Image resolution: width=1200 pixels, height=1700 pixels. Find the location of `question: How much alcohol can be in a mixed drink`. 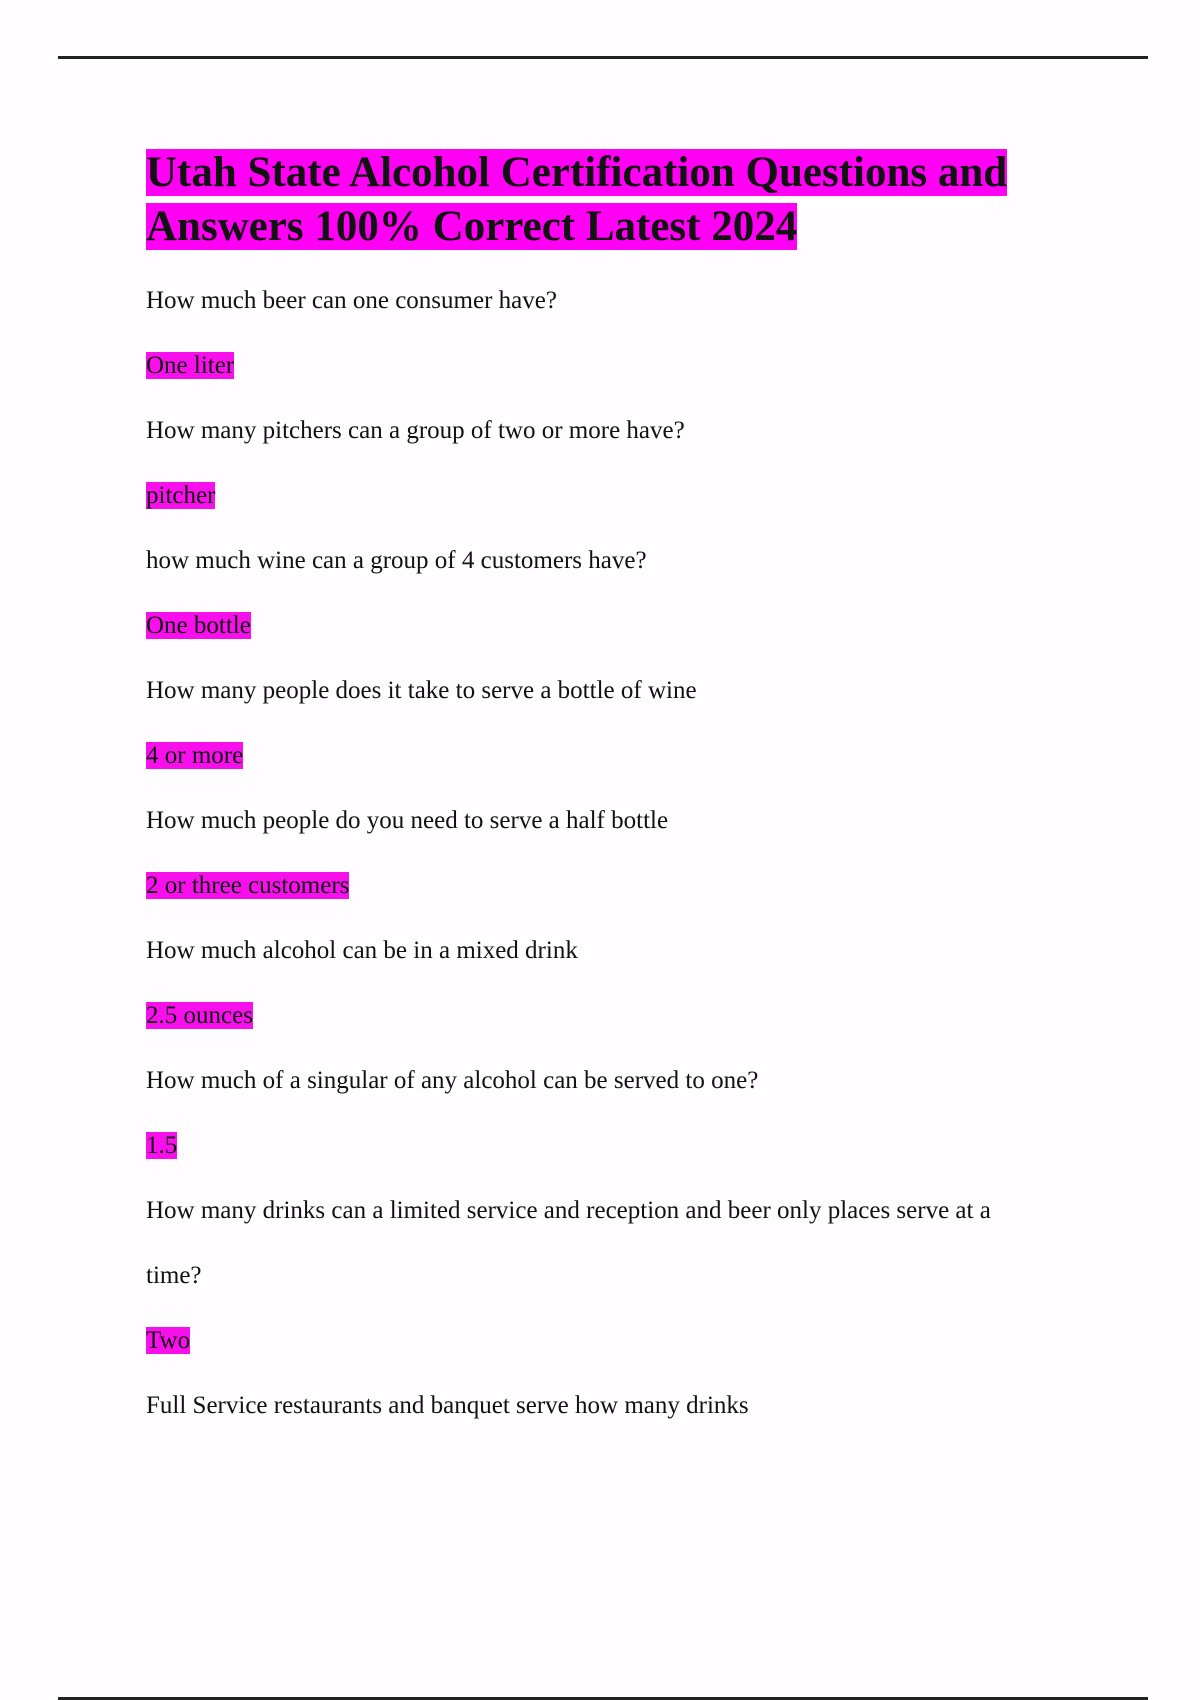

question: How much alcohol can be in a mixed drink is located at coordinates (362, 950).